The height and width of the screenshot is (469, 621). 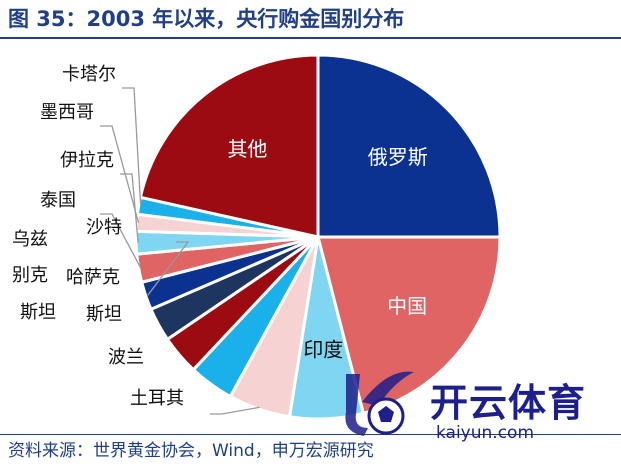 What do you see at coordinates (206, 19) in the screenshot?
I see `chart-title: 图 35：2003 年以来，央行购金国别分布` at bounding box center [206, 19].